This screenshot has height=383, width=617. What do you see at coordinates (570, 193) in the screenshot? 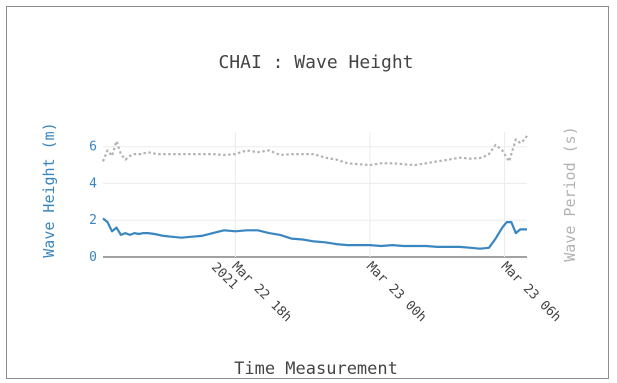
I see `y2-axis-title: Wave Period (s)` at bounding box center [570, 193].